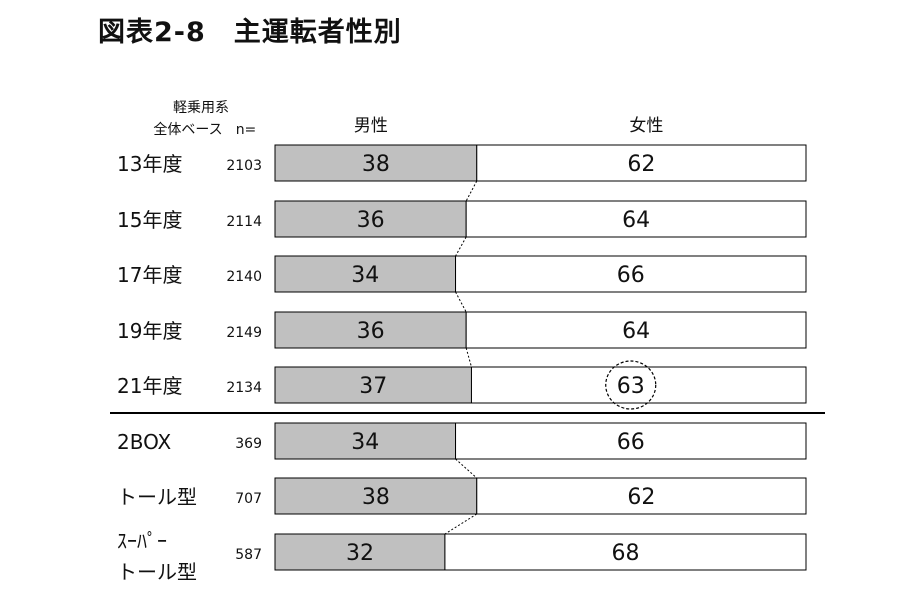 This screenshot has height=600, width=900. Describe the element at coordinates (187, 129) in the screenshot. I see `base-header-line2: 全体ベース` at that location.